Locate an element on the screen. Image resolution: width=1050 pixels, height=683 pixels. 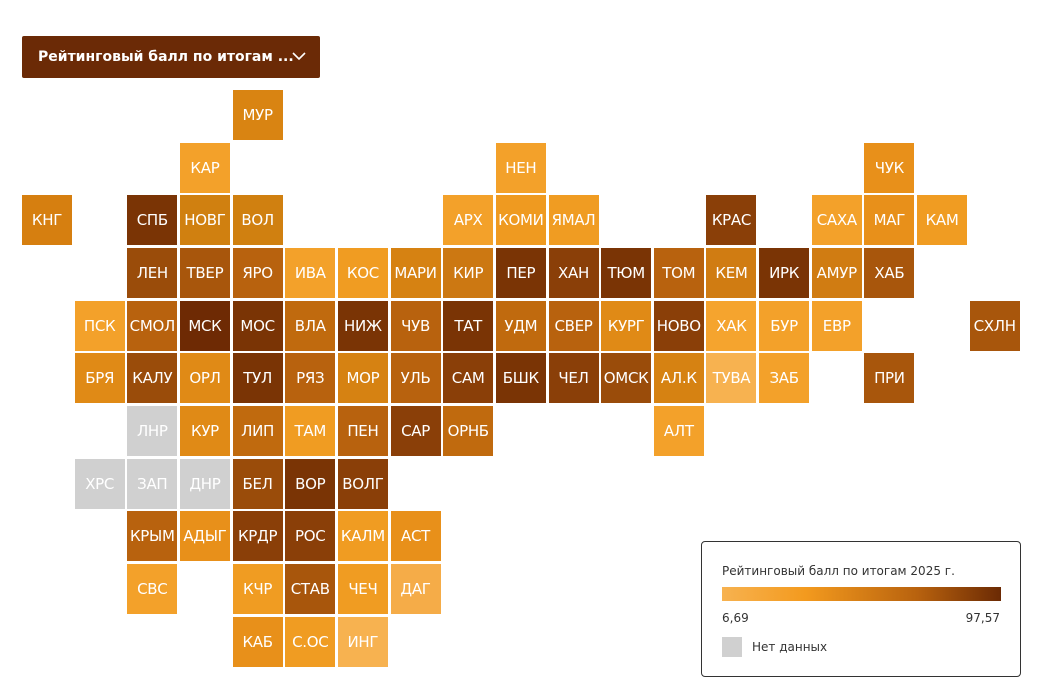
region-tile: САХА is located at coordinates (836, 220).